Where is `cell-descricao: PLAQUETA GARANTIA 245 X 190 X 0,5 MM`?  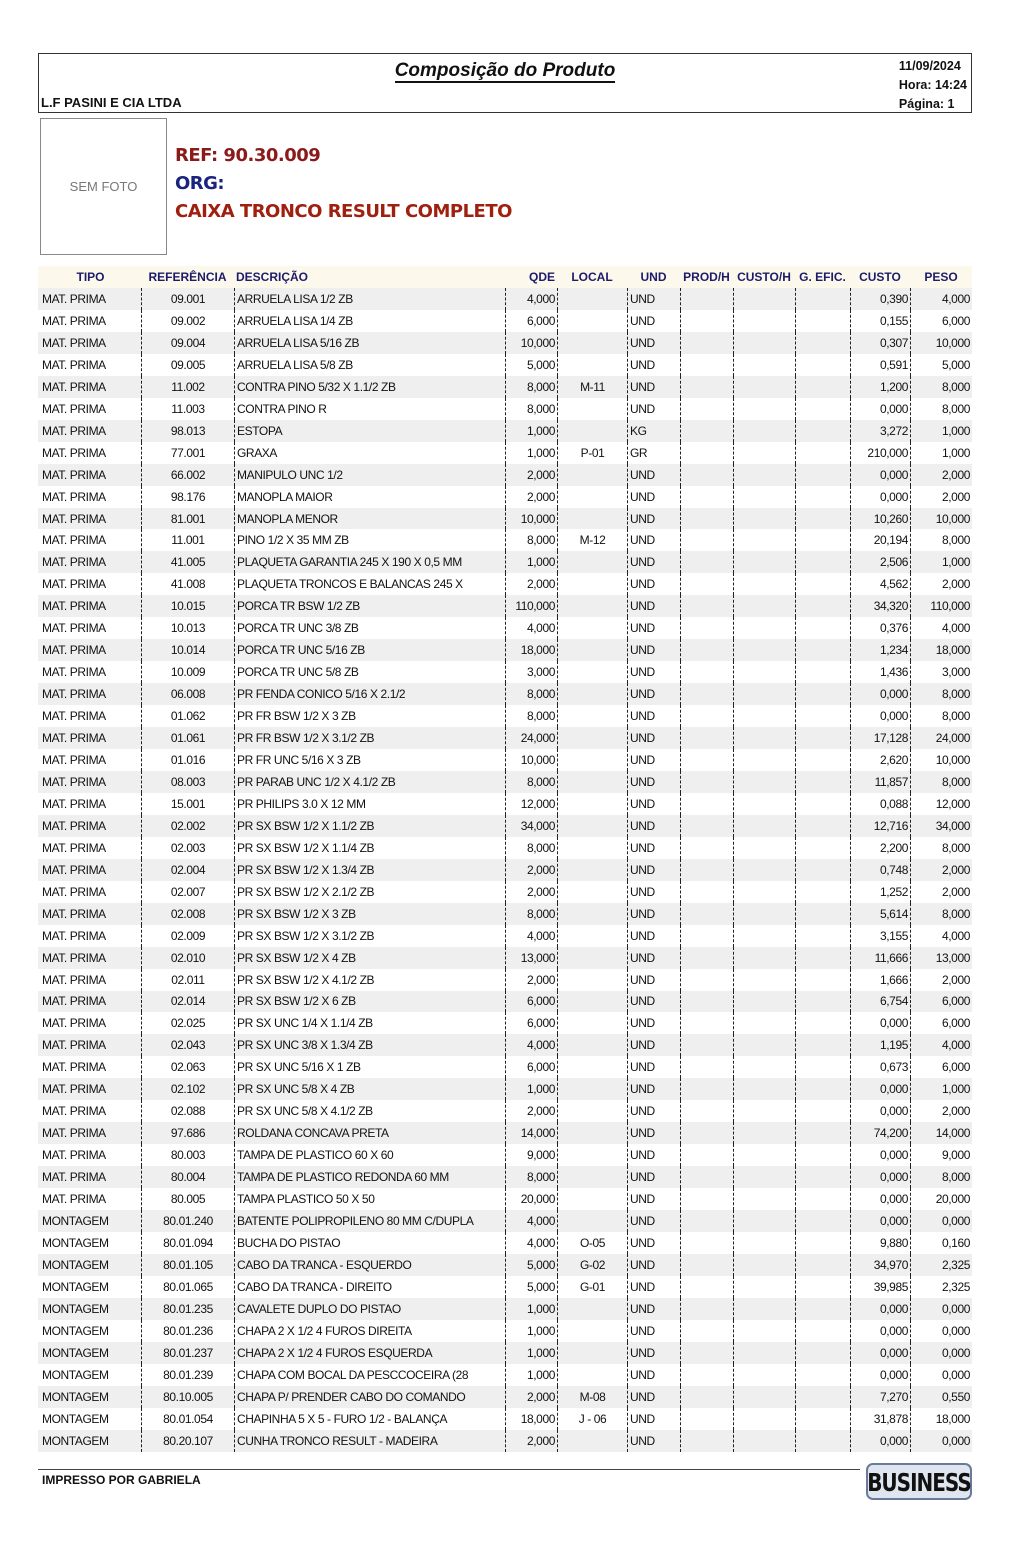 cell-descricao: PLAQUETA GARANTIA 245 X 190 X 0,5 MM is located at coordinates (369, 562).